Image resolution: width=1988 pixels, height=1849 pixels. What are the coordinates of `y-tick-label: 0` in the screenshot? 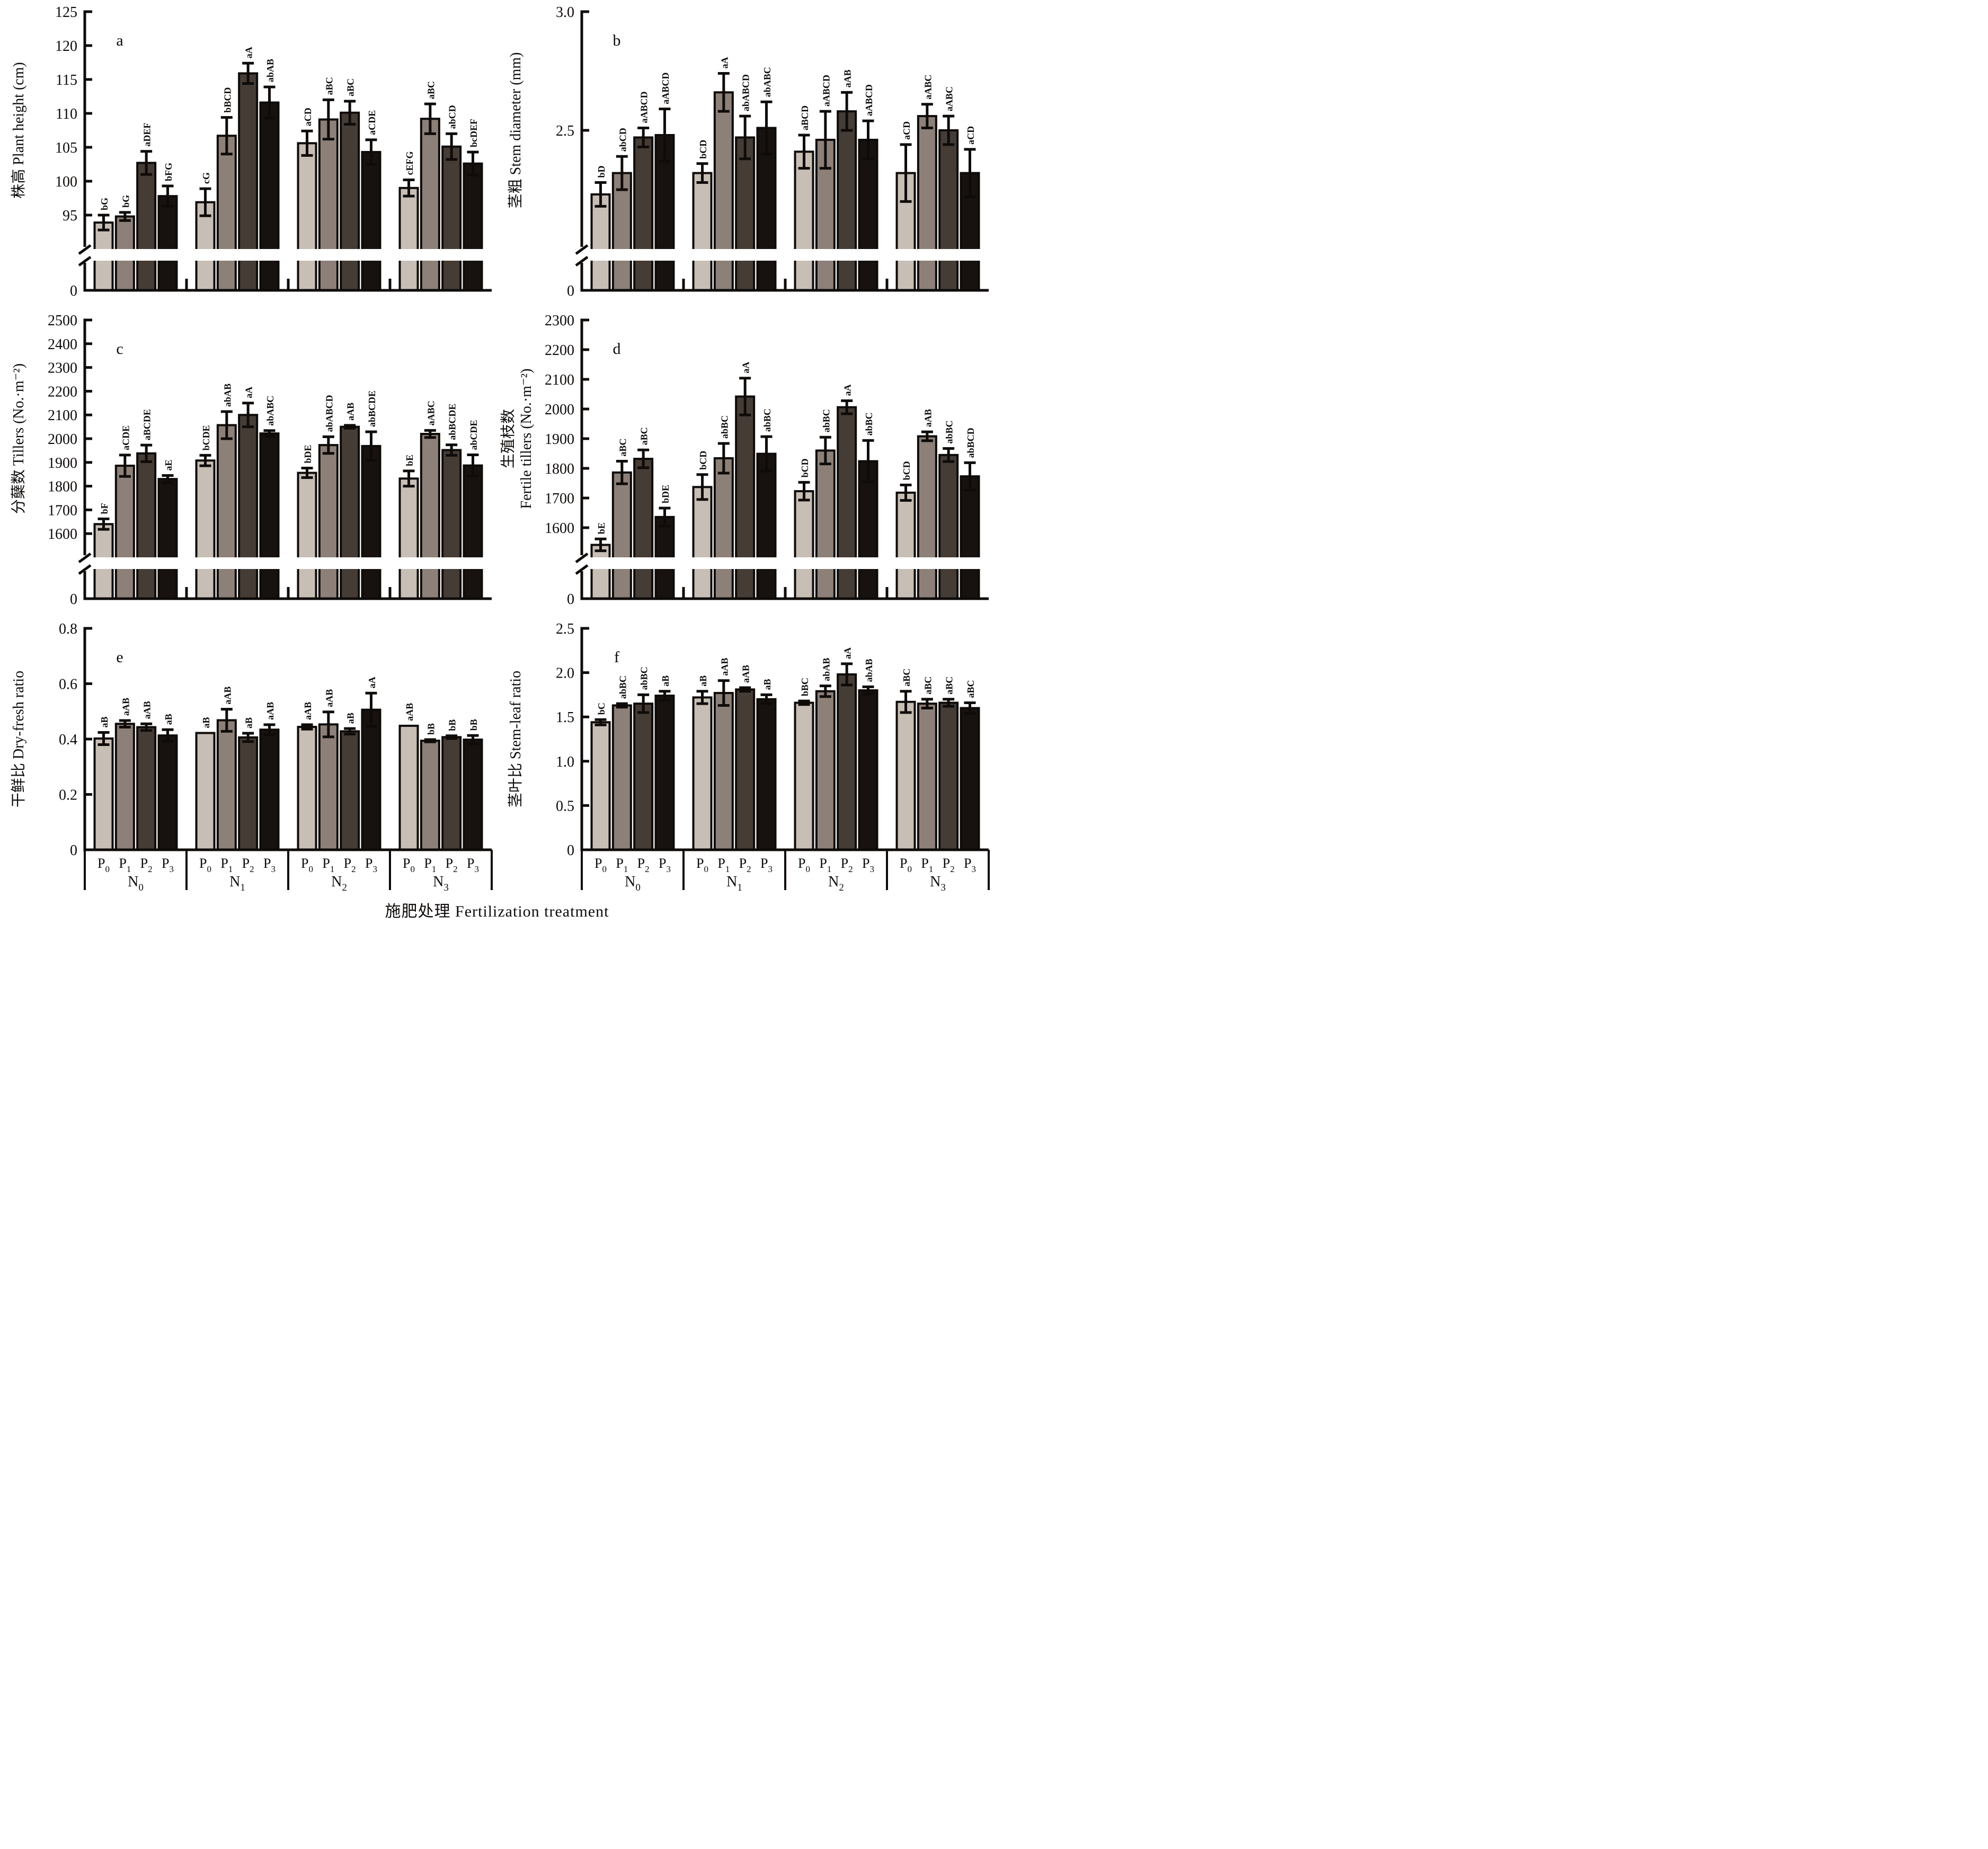 It's located at (570, 850).